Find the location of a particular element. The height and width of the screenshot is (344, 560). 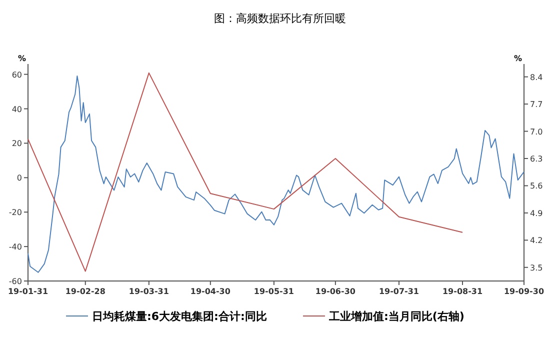

y-tick-label: -40 is located at coordinates (15, 247).